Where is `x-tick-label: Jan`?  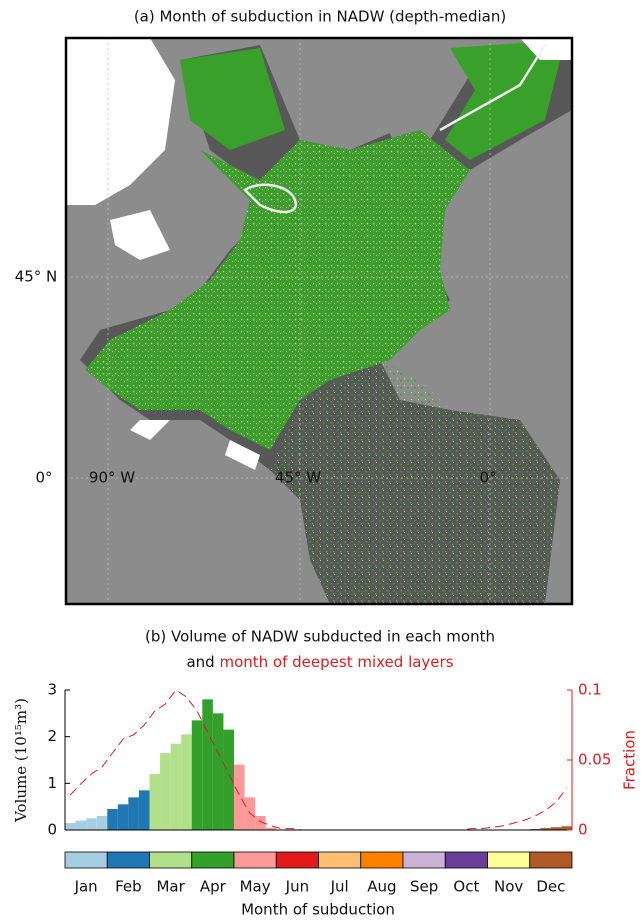
x-tick-label: Jan is located at coordinates (86, 887).